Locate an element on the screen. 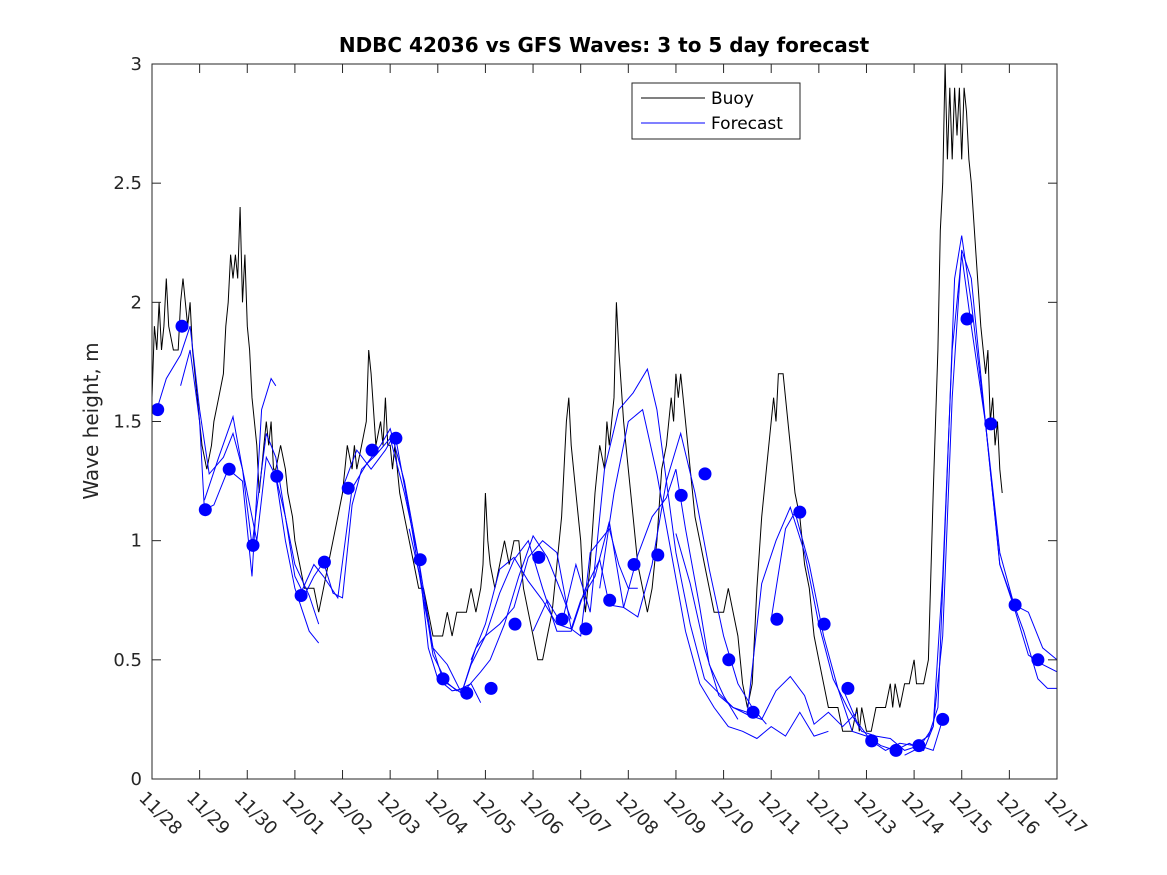 This screenshot has width=1167, height=875. y-axis-label: Wave height, m is located at coordinates (91, 420).